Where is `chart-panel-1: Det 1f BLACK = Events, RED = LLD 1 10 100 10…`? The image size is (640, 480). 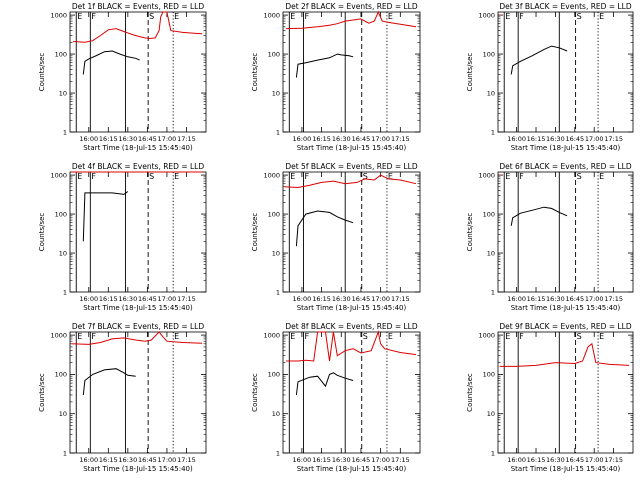
chart-panel-1: Det 1f BLACK = Events, RED = LLD 1 10 100 10… is located at coordinates (122, 77).